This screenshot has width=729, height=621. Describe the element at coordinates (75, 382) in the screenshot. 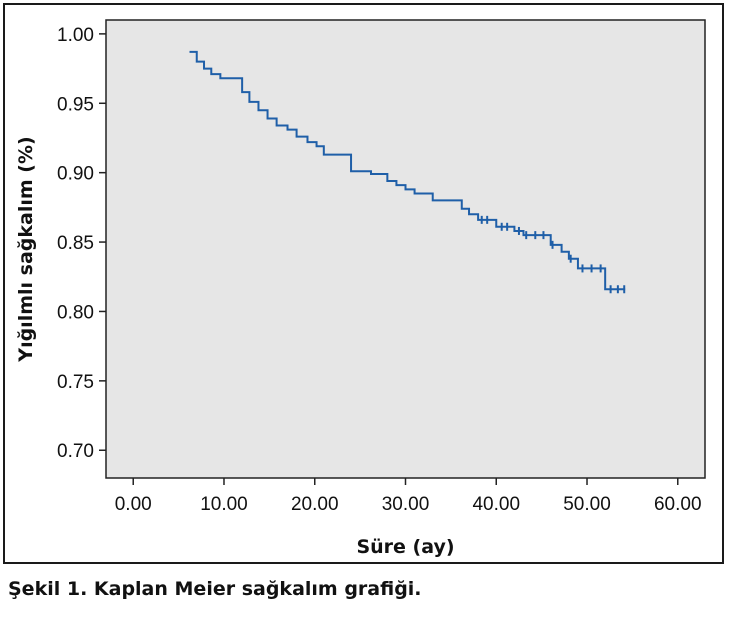

I see `y-tick-label: 0.75` at that location.